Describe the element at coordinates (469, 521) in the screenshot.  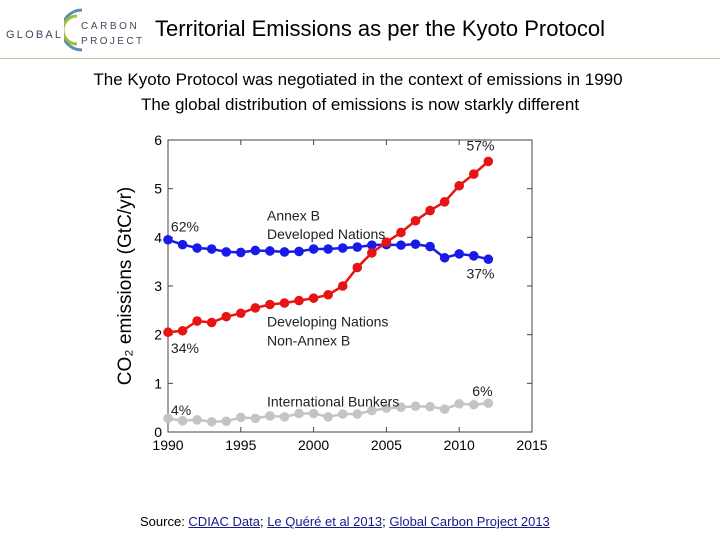
I see `source-link-gcp: Global Carbon Project 2013` at that location.